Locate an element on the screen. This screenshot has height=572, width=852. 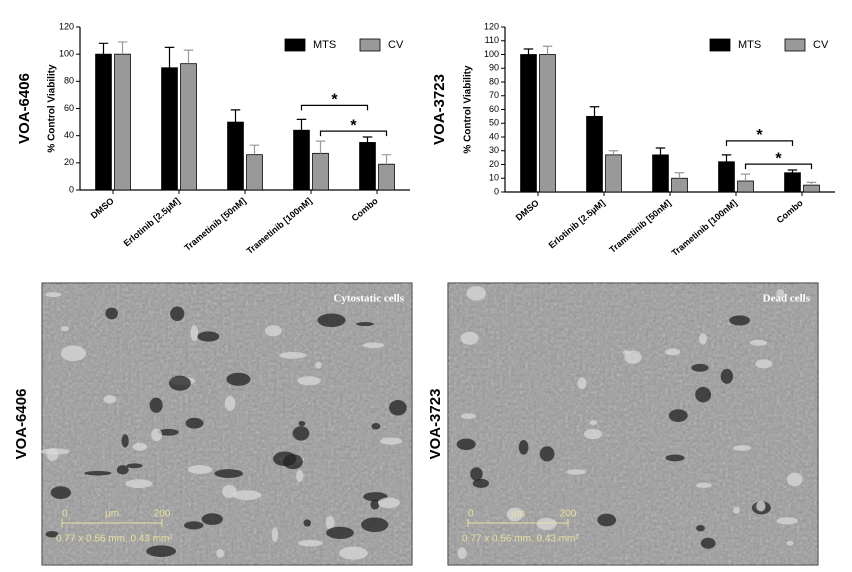
y-tick-label: 80 is located at coordinates (494, 81).